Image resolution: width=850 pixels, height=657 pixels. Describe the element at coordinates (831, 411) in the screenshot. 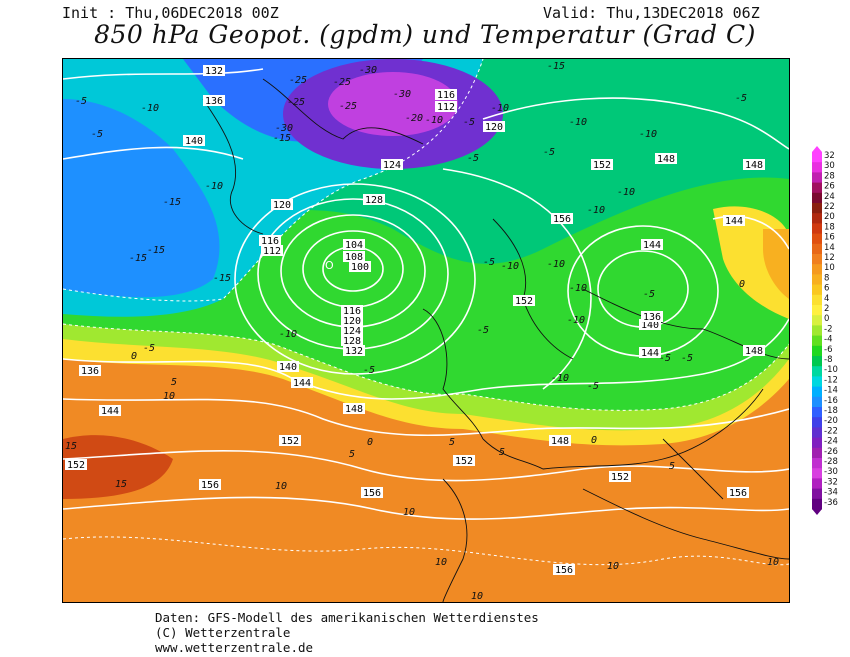

I see `colorbar-label: -18` at that location.